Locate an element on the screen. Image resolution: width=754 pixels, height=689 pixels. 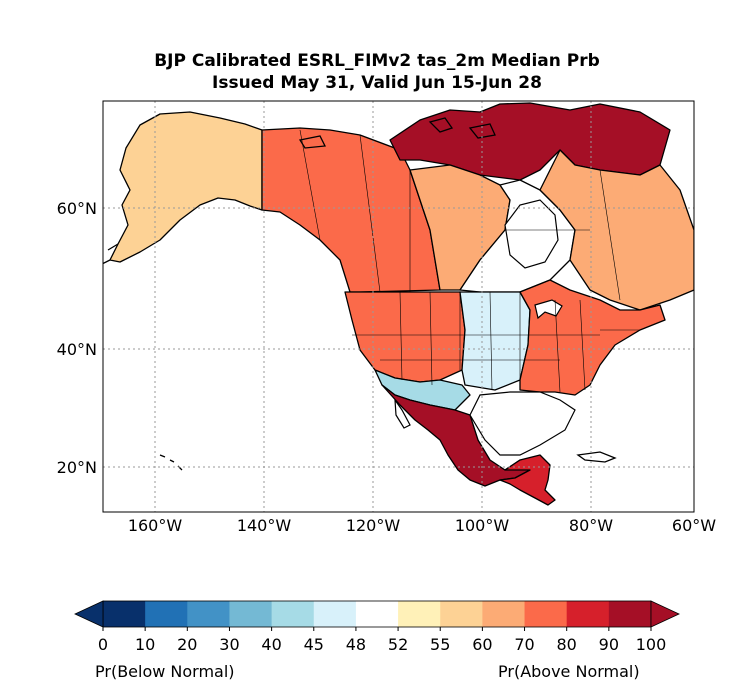
colorbar-tick-label: 52 is located at coordinates (398, 644).